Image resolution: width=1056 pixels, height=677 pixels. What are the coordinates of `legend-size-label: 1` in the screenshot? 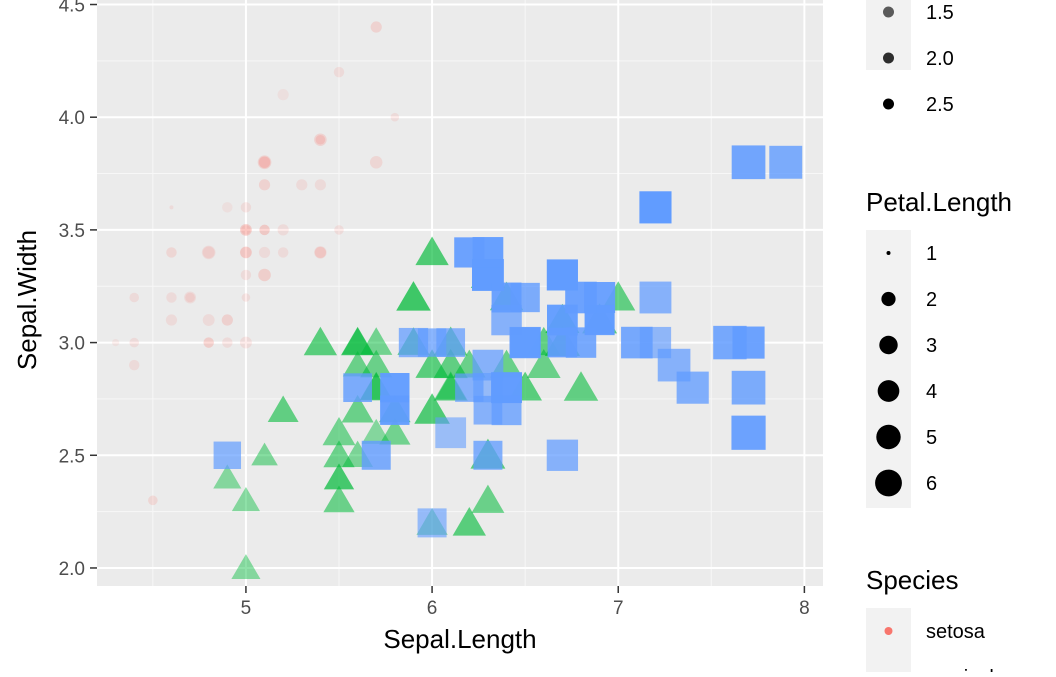 It's located at (931, 254).